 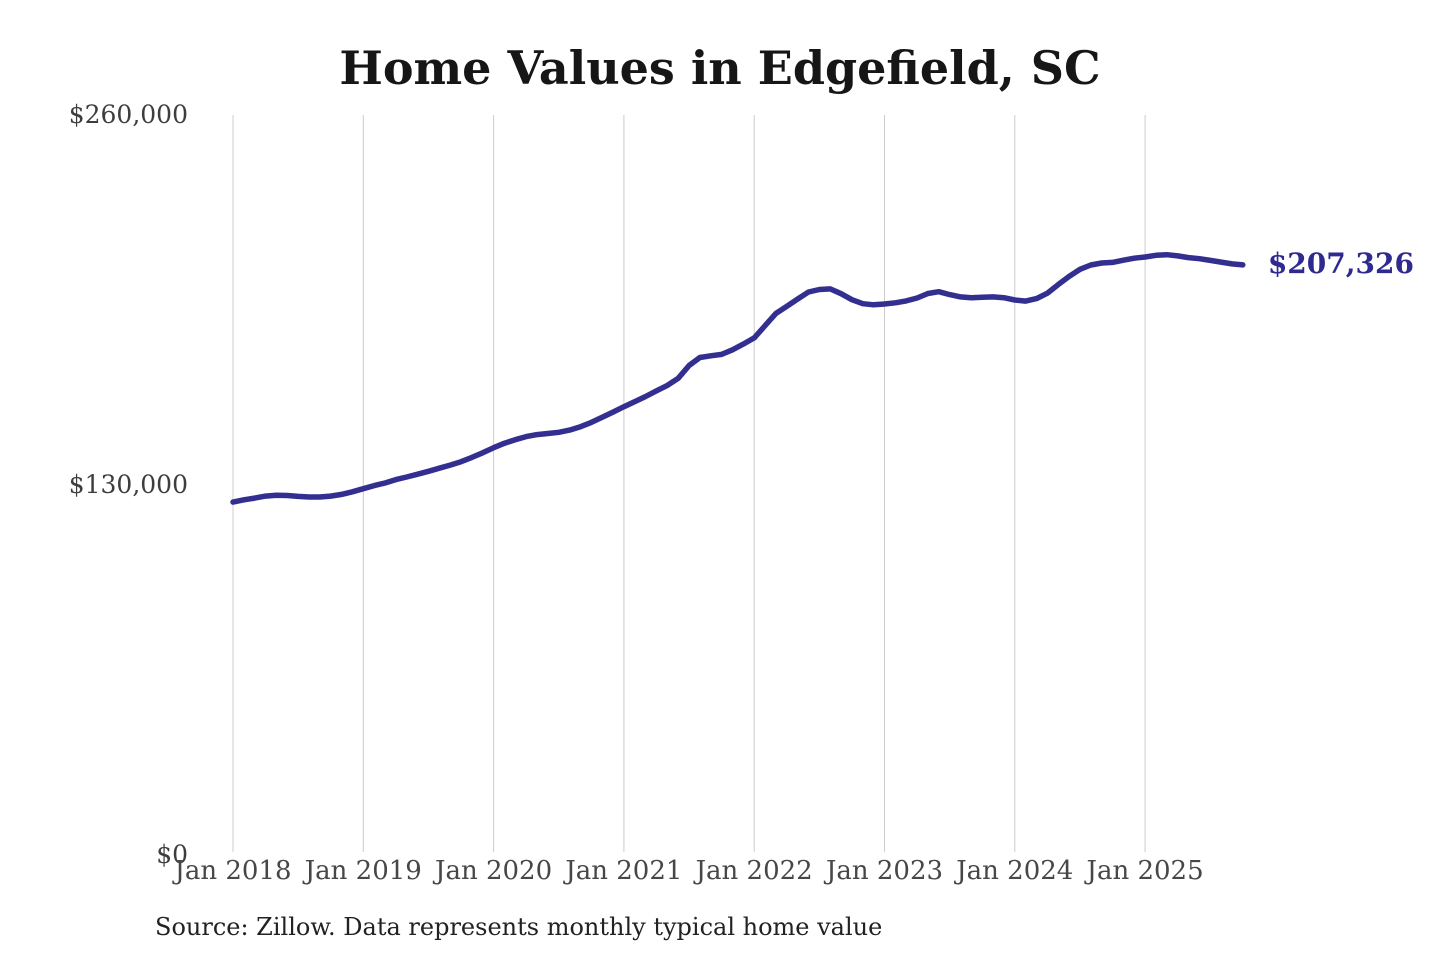 I want to click on x-tick-label: Jan 2025, so click(x=1145, y=871).